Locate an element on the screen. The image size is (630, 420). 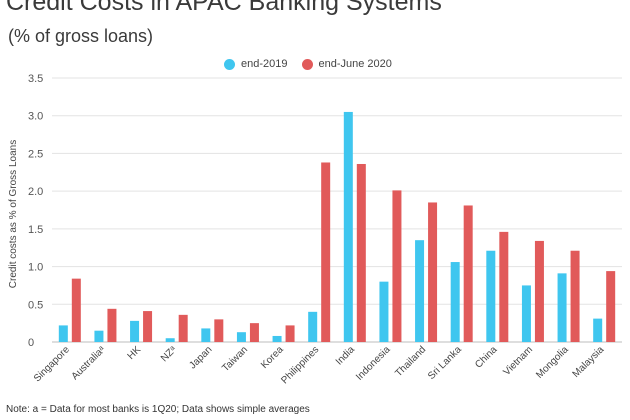
bar-sri-lanka-end-2019 is located at coordinates (455, 302).